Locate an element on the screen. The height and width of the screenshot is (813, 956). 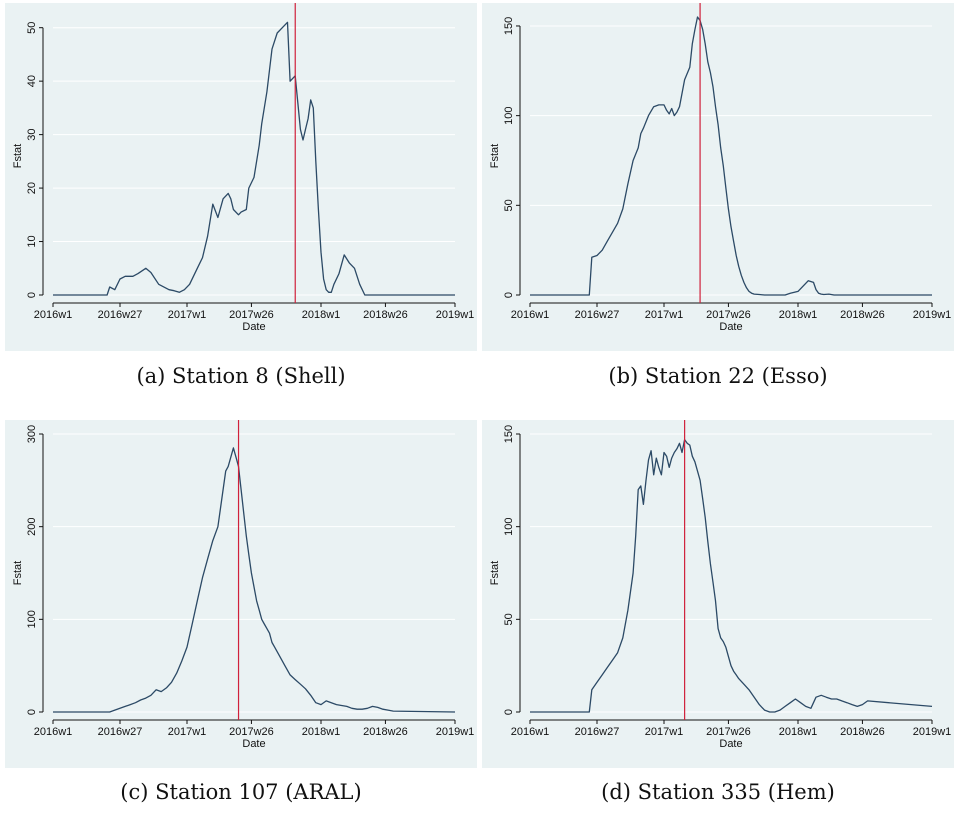
y-tick-label: 10 is located at coordinates (32, 241).